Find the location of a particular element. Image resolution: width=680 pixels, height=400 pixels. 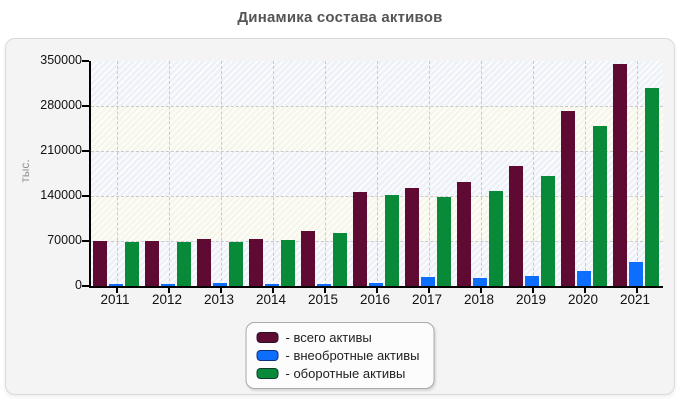

bar-2018-series2 is located at coordinates (496, 238).